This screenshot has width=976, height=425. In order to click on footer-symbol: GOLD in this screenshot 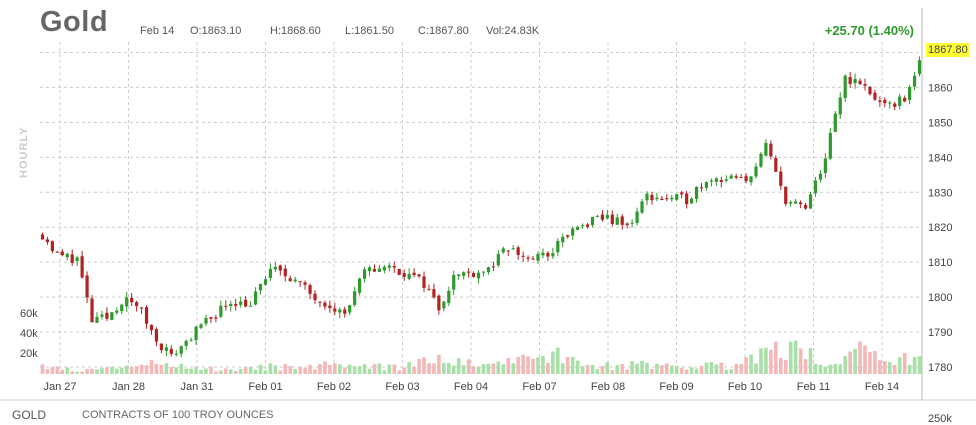, I will do `click(29, 415)`.